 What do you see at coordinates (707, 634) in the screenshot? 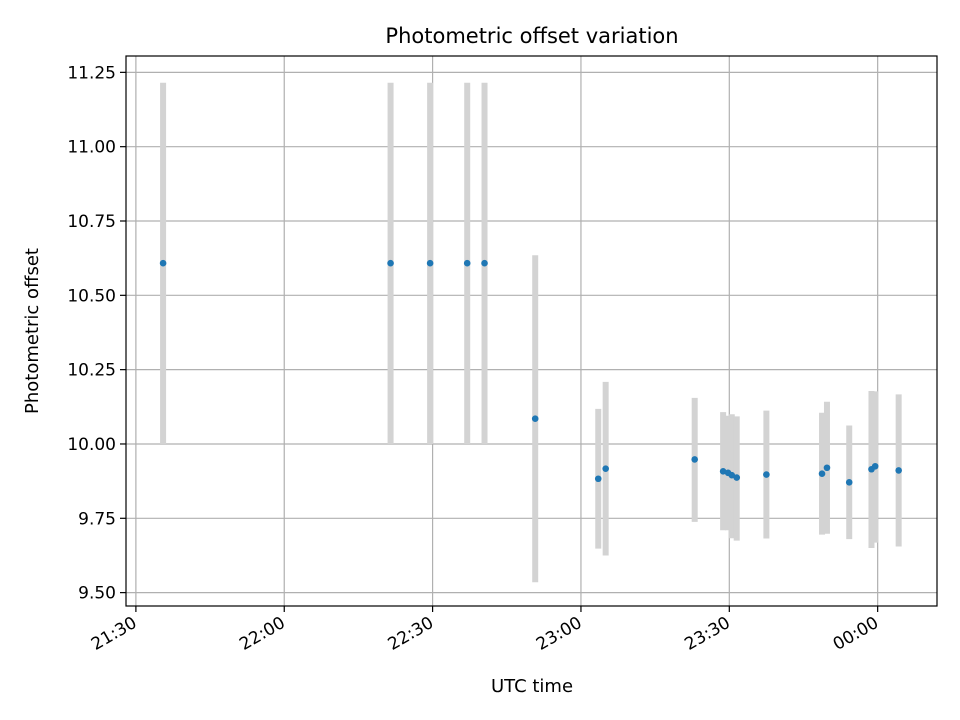
I see `x-tick-label: 23:30` at bounding box center [707, 634].